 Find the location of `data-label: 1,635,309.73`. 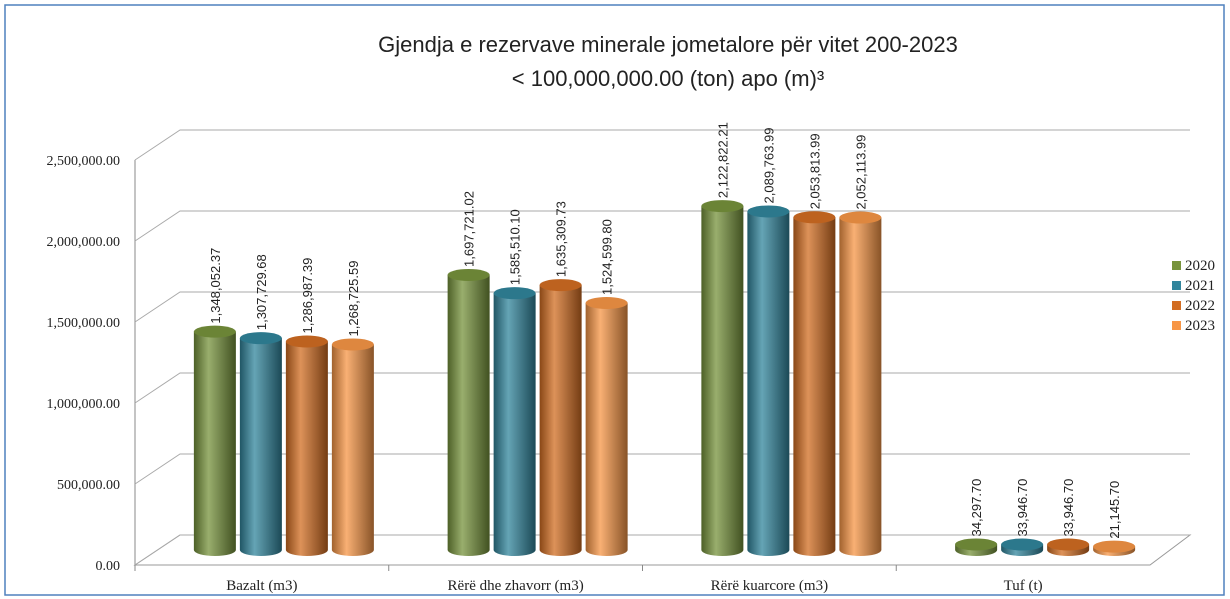

data-label: 1,635,309.73 is located at coordinates (561, 239).